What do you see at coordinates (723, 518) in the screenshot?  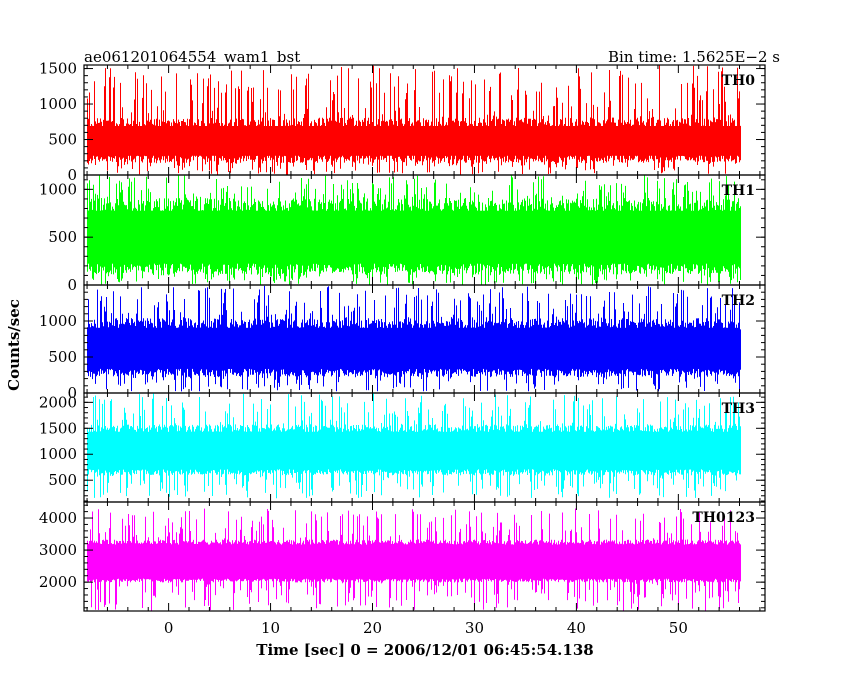 I see `panel-label-th0123: TH0123` at bounding box center [723, 518].